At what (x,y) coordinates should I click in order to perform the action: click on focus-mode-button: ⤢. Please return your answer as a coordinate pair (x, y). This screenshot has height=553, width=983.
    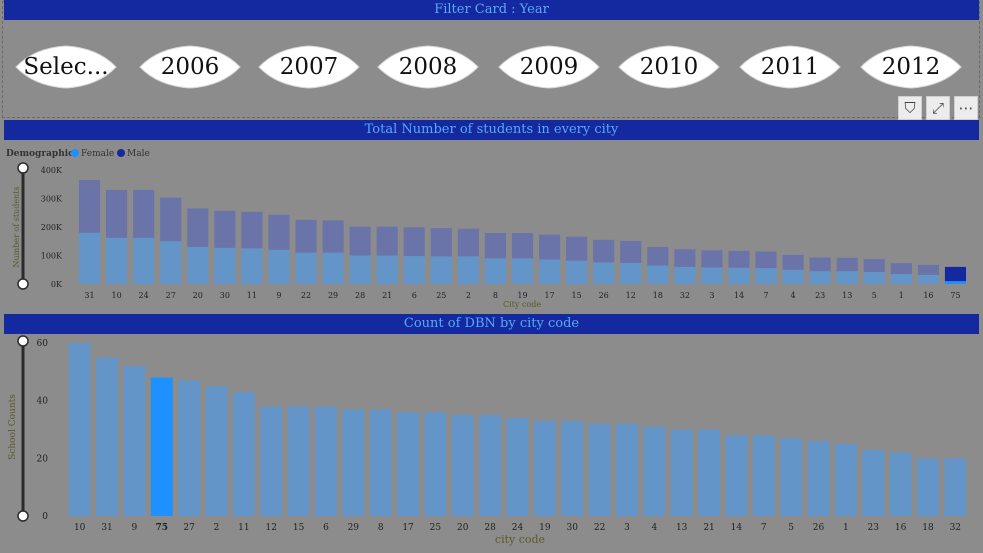
    Looking at the image, I should click on (938, 108).